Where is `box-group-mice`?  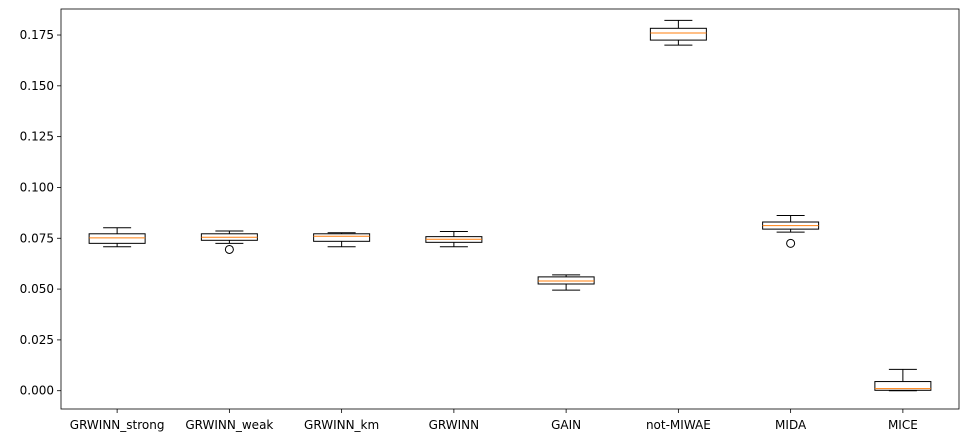
box-group-mice is located at coordinates (903, 380).